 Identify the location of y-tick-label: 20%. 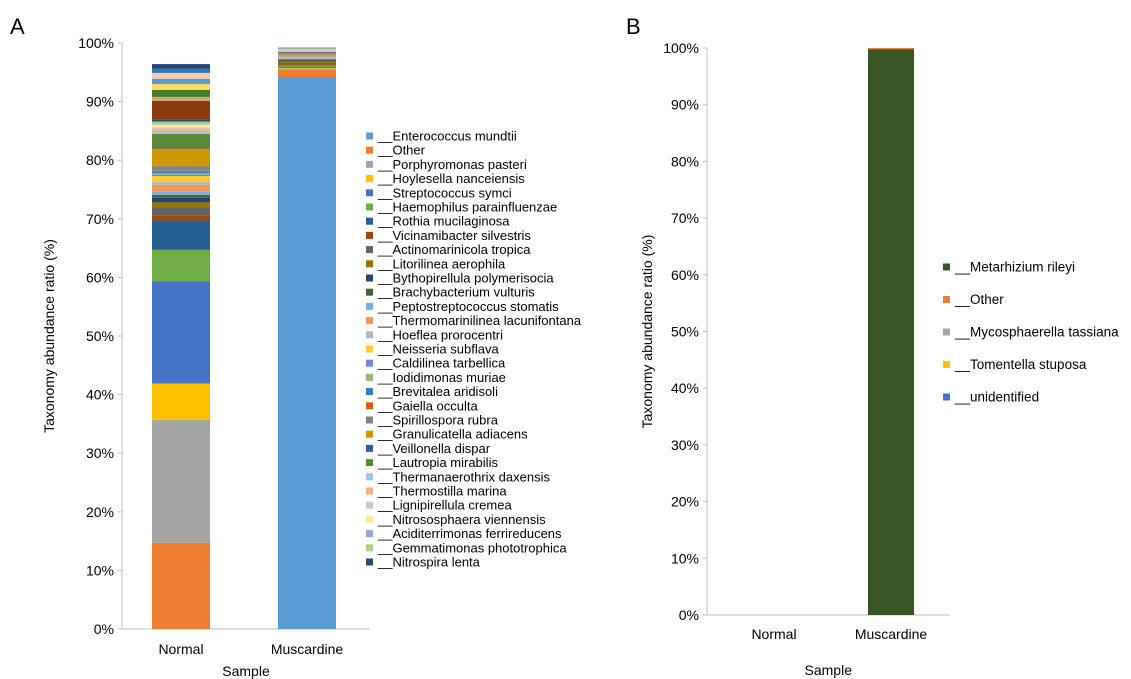
(685, 502).